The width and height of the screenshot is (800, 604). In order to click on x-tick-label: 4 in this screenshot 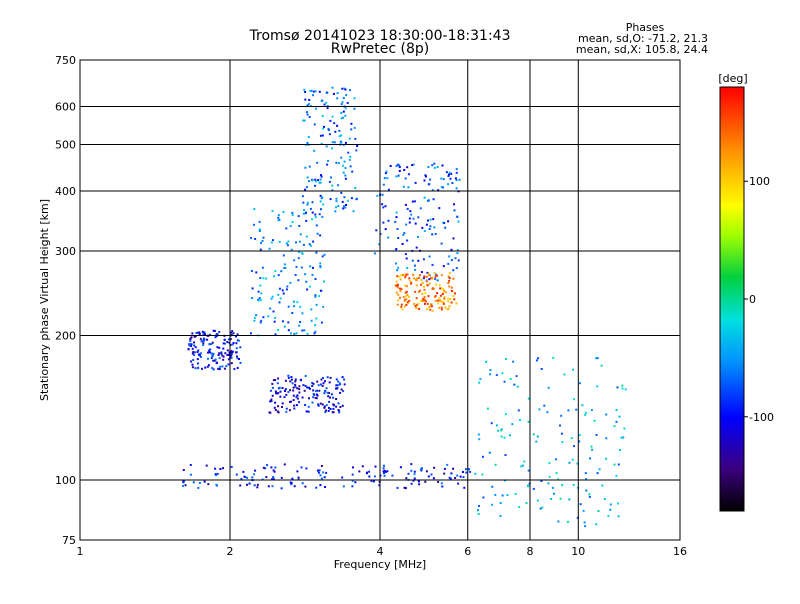, I will do `click(380, 551)`.